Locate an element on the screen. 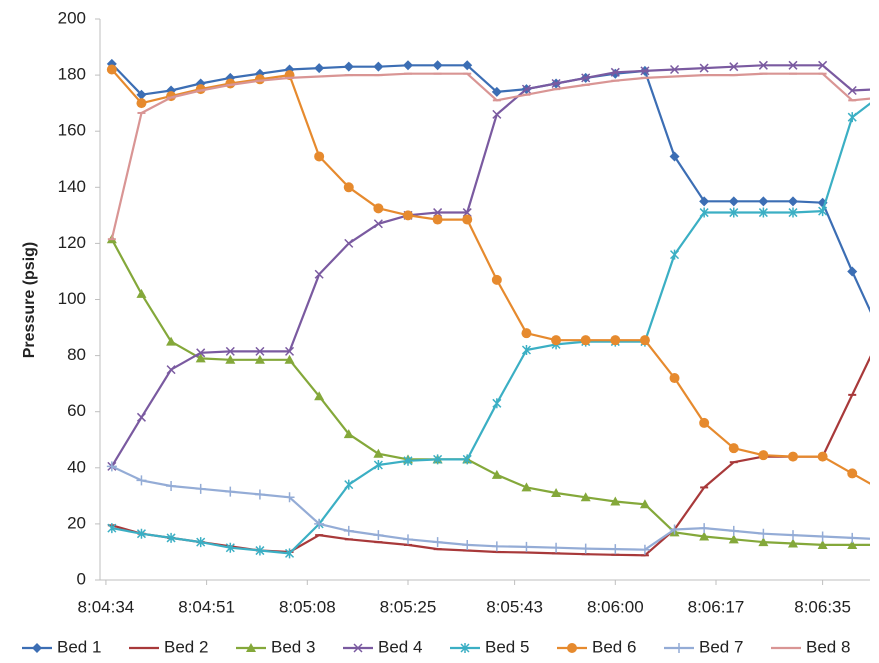 This screenshot has width=879, height=663. y-tick-label: 20 is located at coordinates (76, 522).